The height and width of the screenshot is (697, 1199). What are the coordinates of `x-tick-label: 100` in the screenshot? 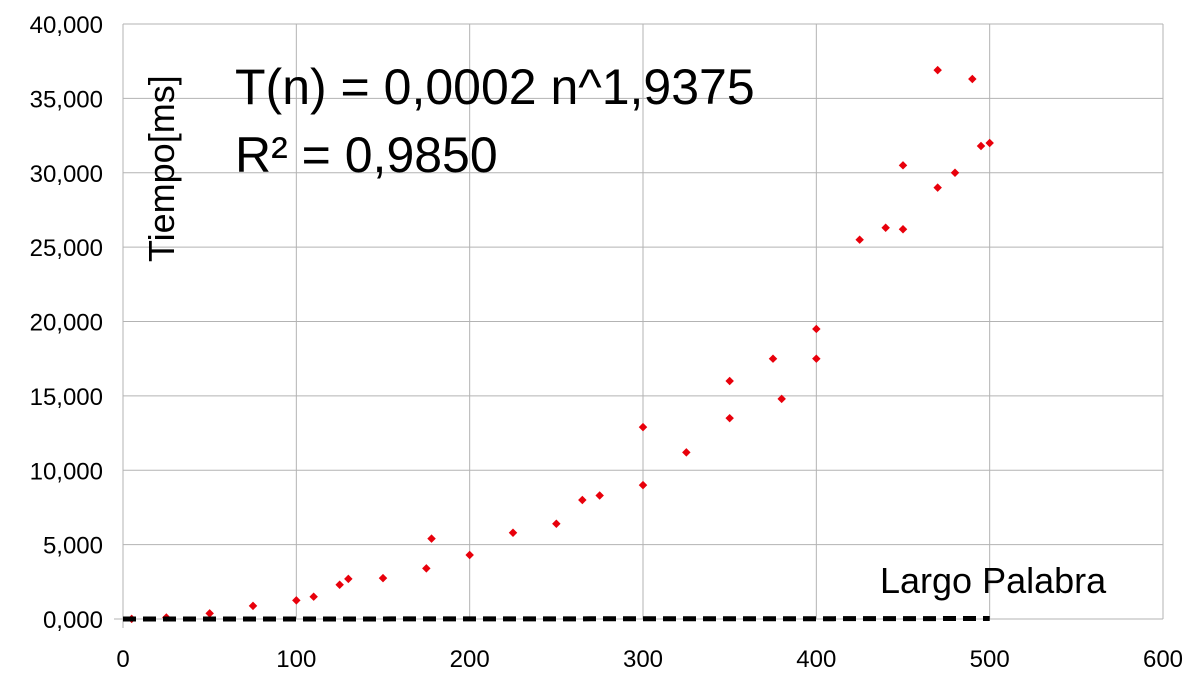 It's located at (296, 659).